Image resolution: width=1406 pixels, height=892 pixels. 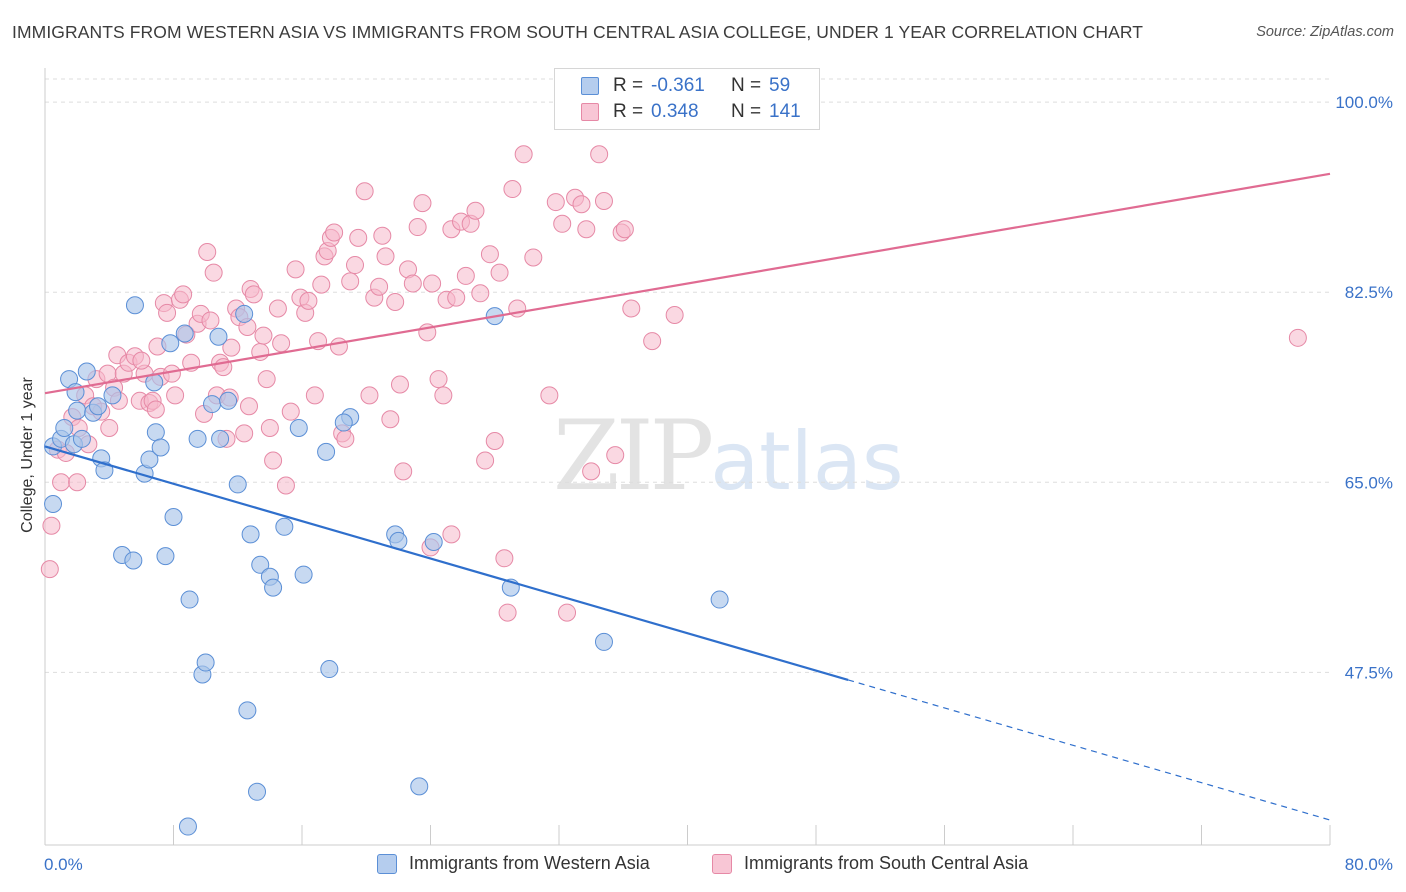 What do you see at coordinates (529, 863) in the screenshot?
I see `legend-label: Immigrants from Western Asia` at bounding box center [529, 863].